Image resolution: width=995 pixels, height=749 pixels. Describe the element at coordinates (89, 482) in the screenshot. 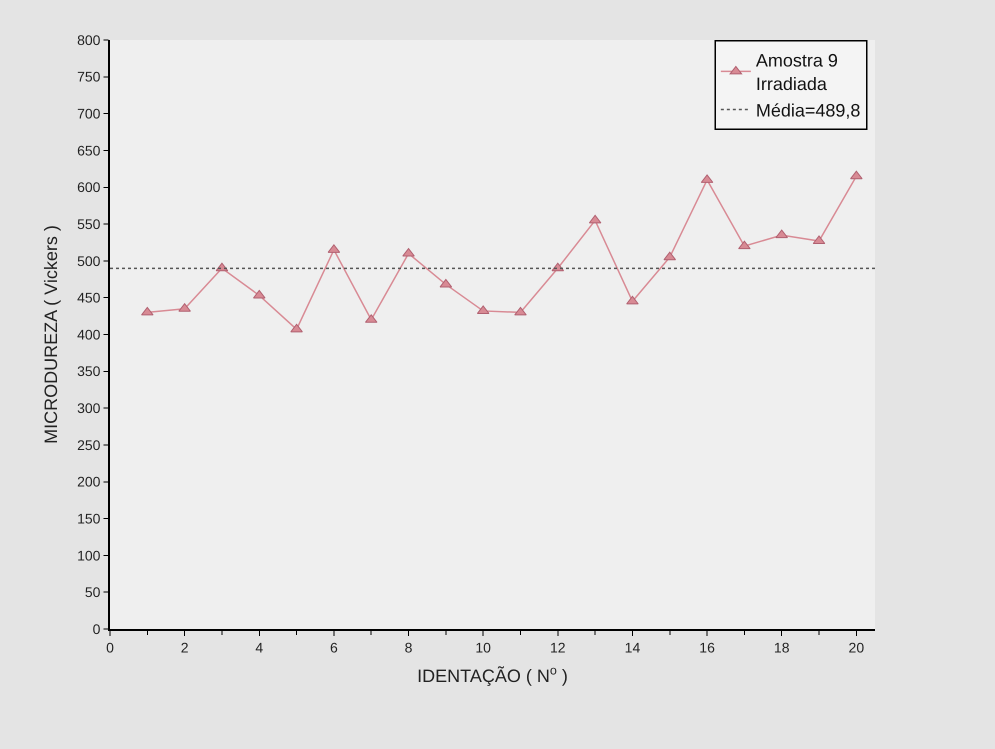

I see `y-tick-label: 200` at that location.